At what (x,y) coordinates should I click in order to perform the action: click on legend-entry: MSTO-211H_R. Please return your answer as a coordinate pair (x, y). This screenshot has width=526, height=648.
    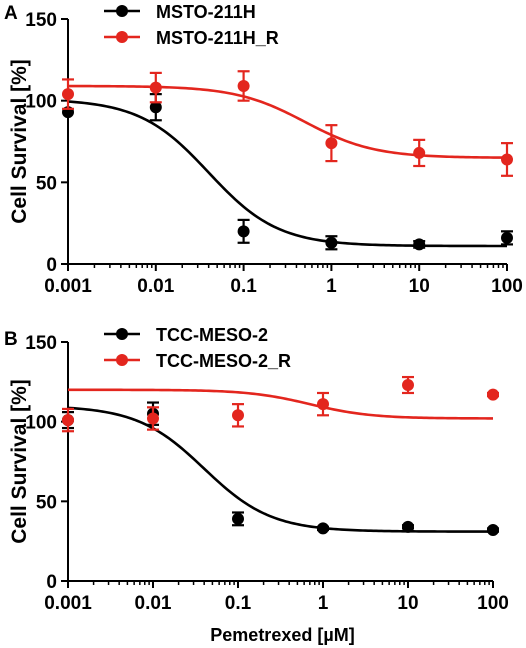
    Looking at the image, I should click on (191, 38).